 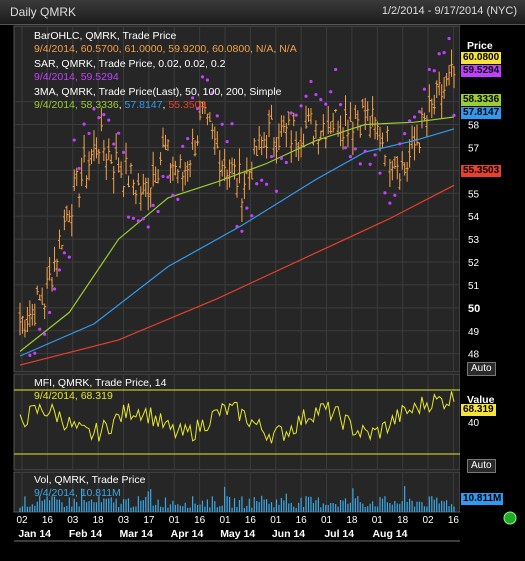 I want to click on ma-legend-values: 9/4/2014, 58.3336, 57.8147, 55.3503, so click(x=120, y=105).